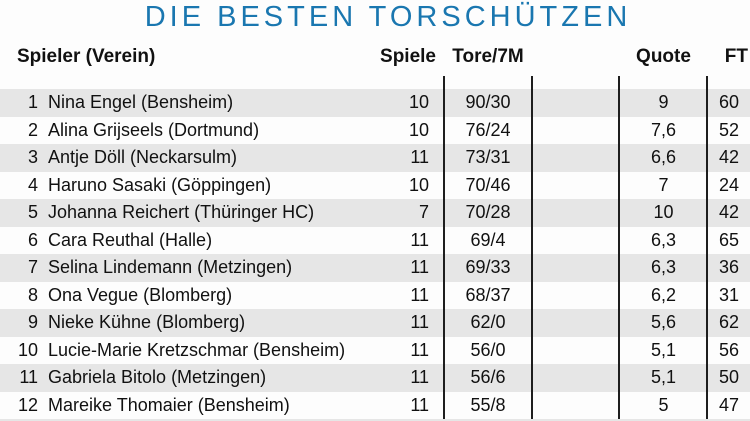 This screenshot has height=421, width=750. I want to click on player-cell: Lucie-Marie Kretzschmar (Bensheim), so click(197, 349).